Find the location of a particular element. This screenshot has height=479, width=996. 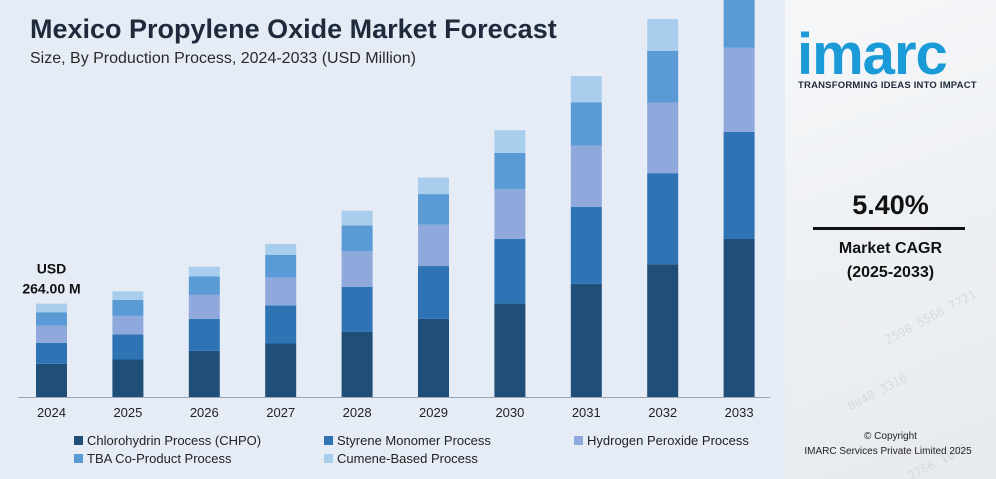

legend-label: Styrene Monomer Process is located at coordinates (414, 440).